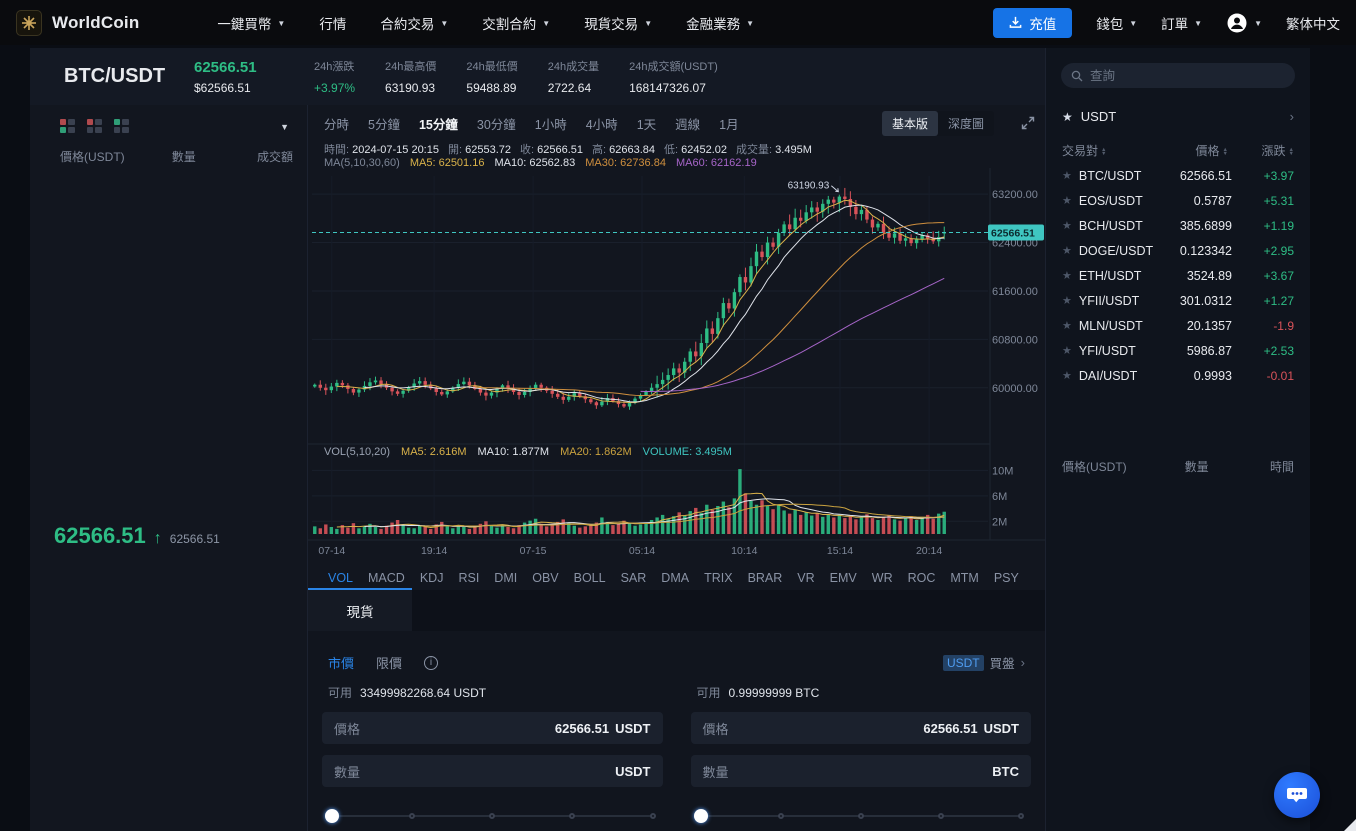 The height and width of the screenshot is (831, 1356). What do you see at coordinates (67, 126) in the screenshot?
I see `orderbook-view-both-icon` at bounding box center [67, 126].